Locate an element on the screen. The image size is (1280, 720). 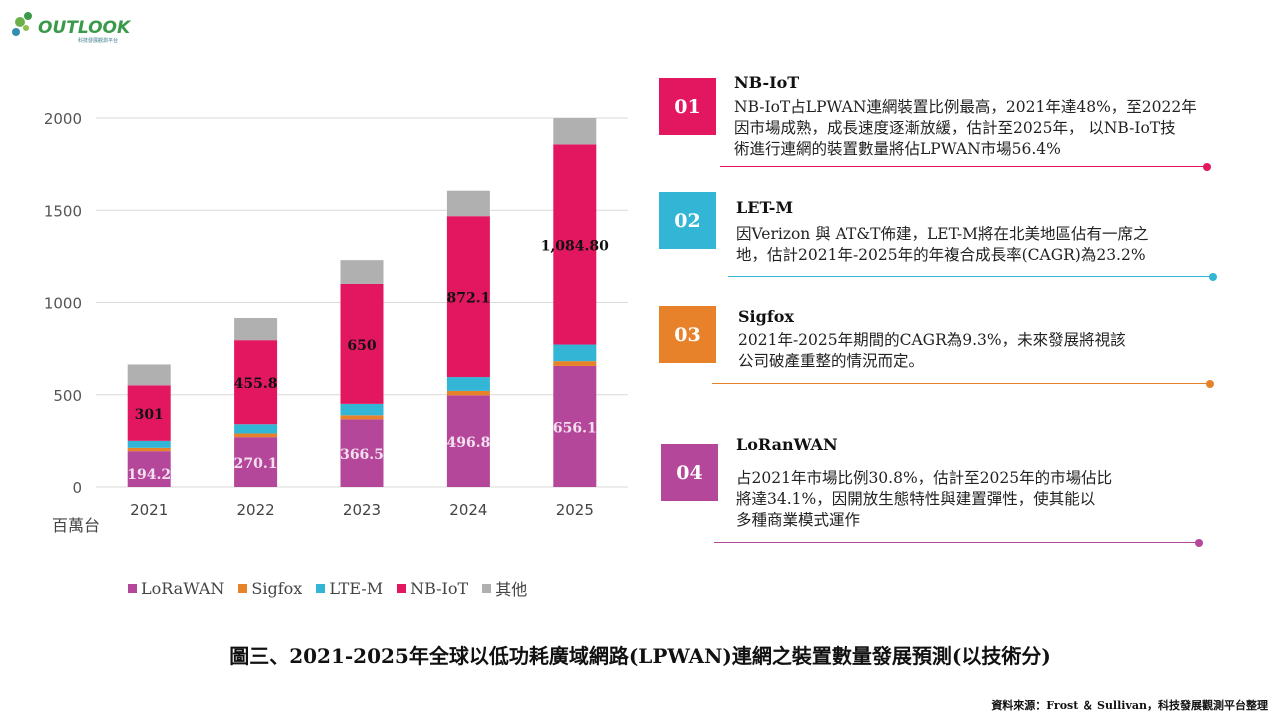
legend-label: LoRaWAN is located at coordinates (183, 588).